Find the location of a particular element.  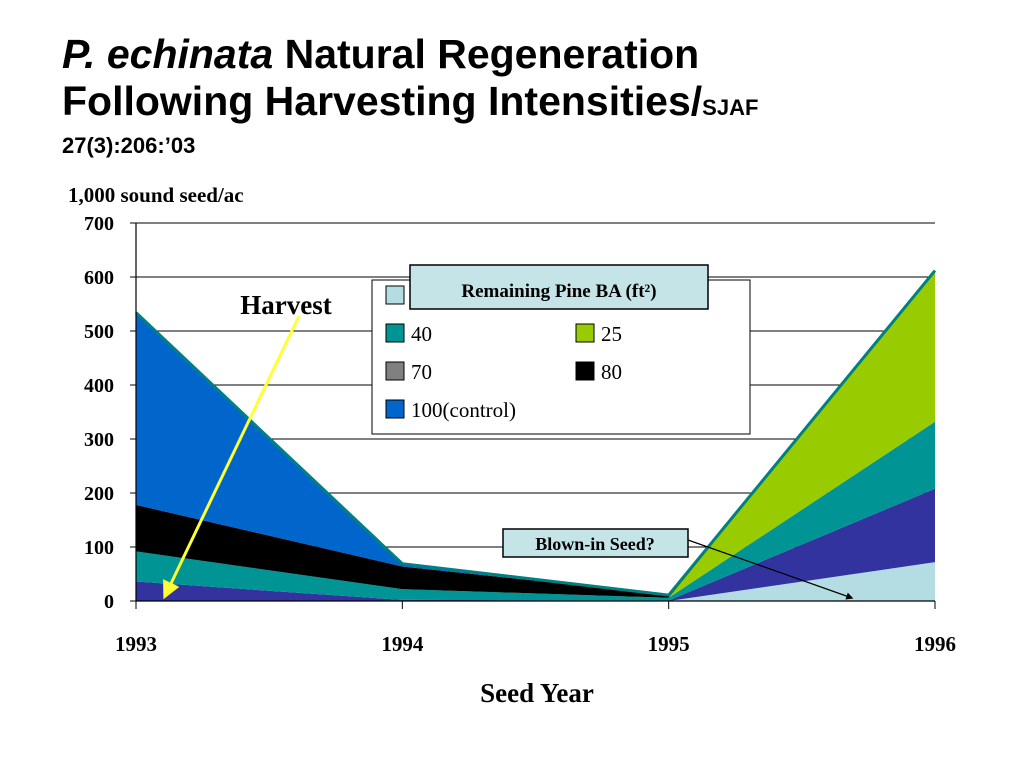

x-tick-labels: 1993 1994 1995 1996 is located at coordinates (535, 628).